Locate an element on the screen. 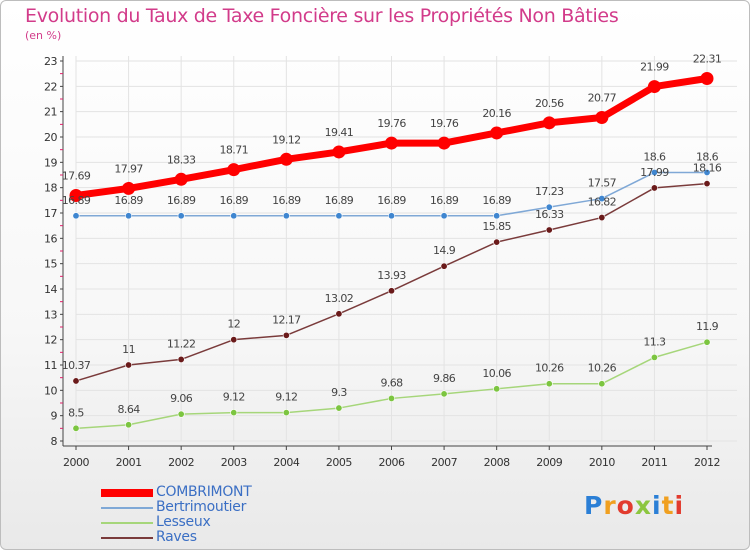 Image resolution: width=750 pixels, height=550 pixels. data-label-lesseux: 11.3 is located at coordinates (654, 341).